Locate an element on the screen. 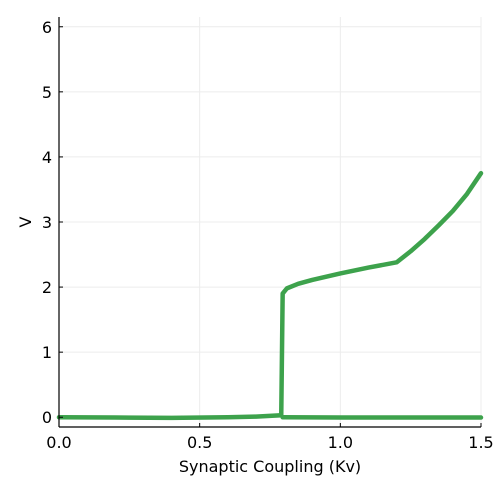  x-tick-label-1: 0.5 is located at coordinates (199, 442).